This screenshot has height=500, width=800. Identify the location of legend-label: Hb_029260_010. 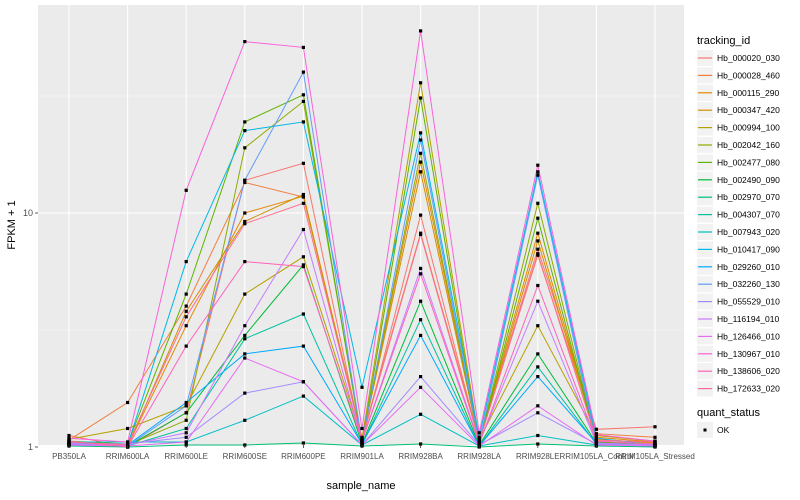
(748, 267).